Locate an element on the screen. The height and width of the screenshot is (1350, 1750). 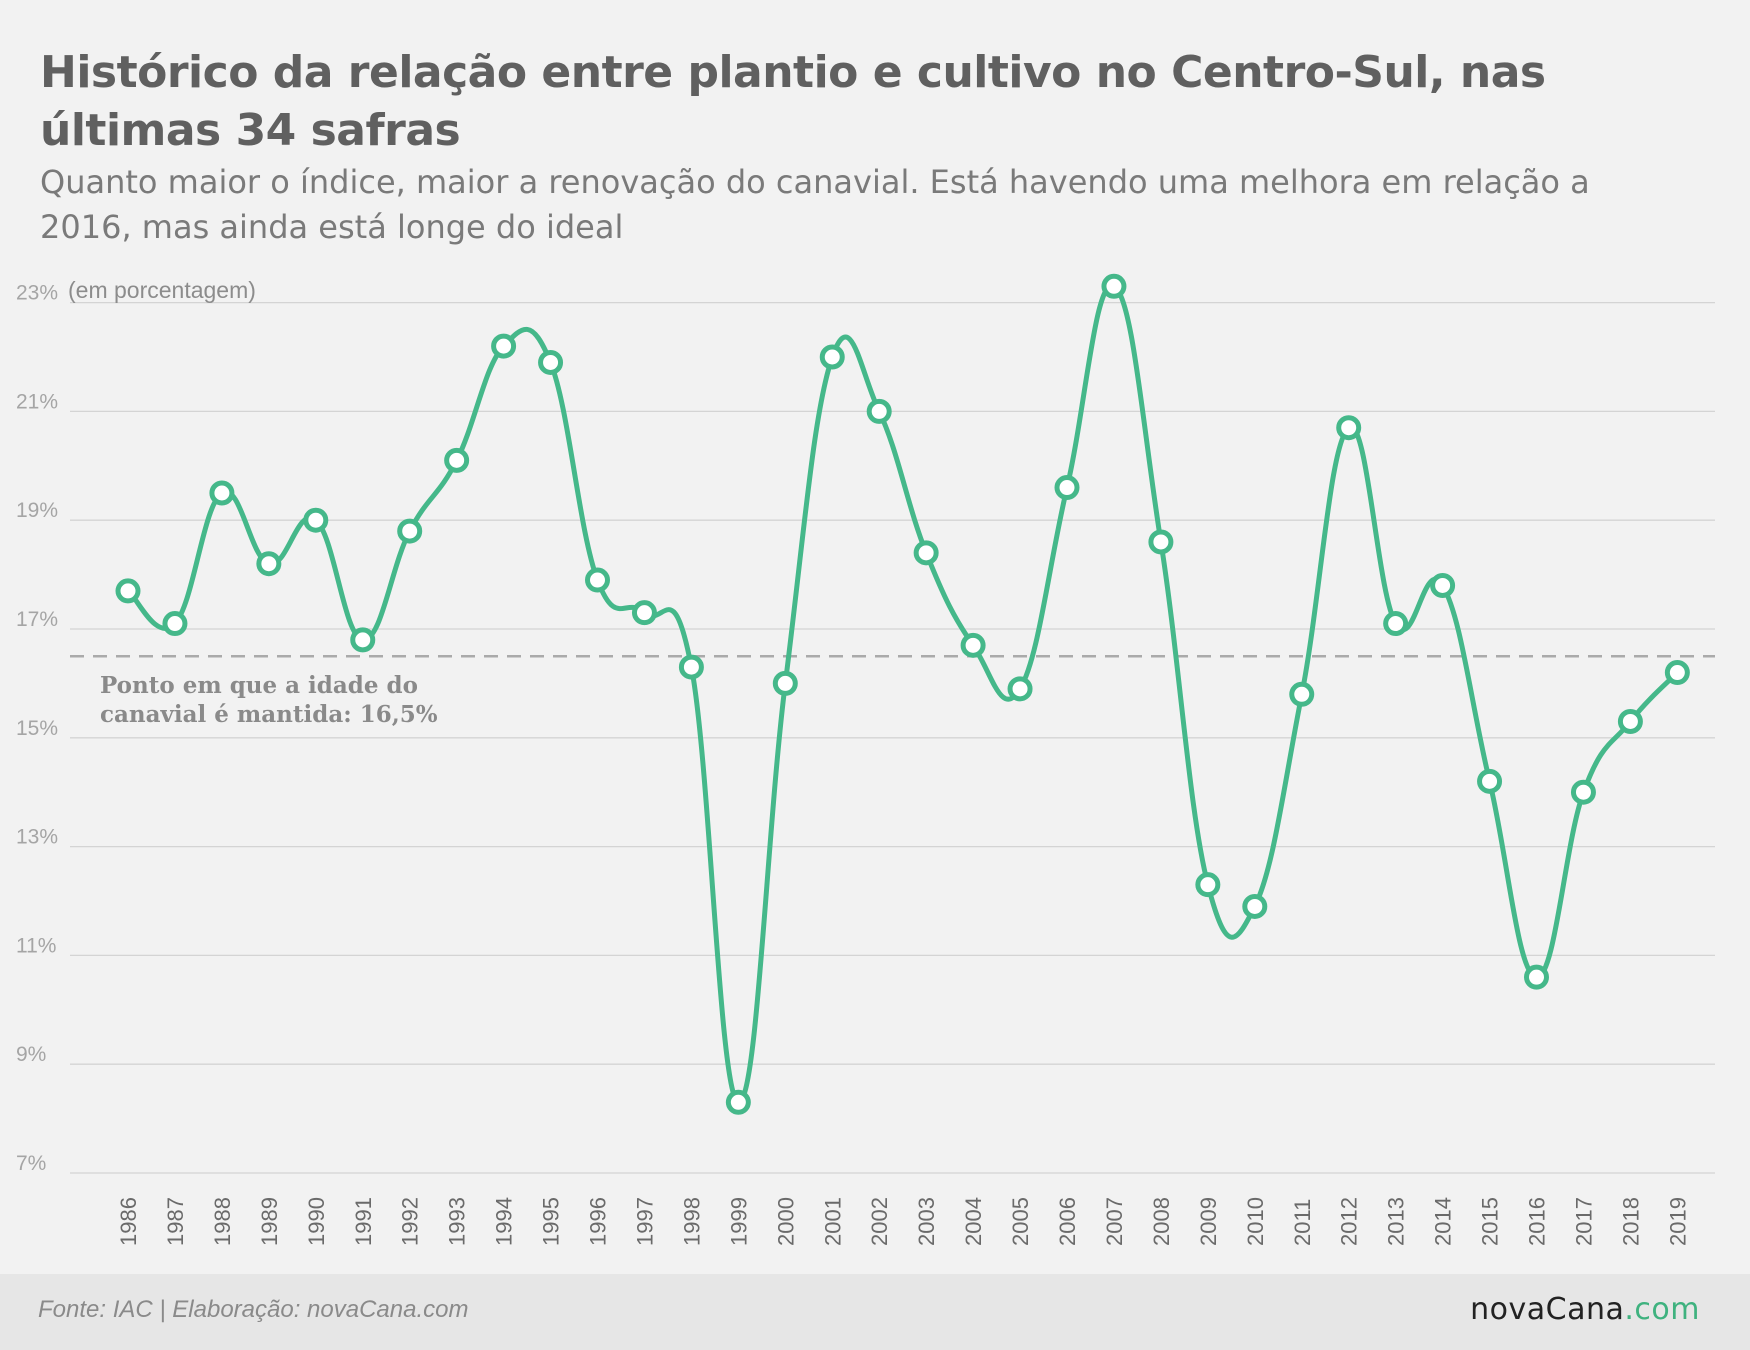
brand-domain: .com is located at coordinates (1662, 1309).